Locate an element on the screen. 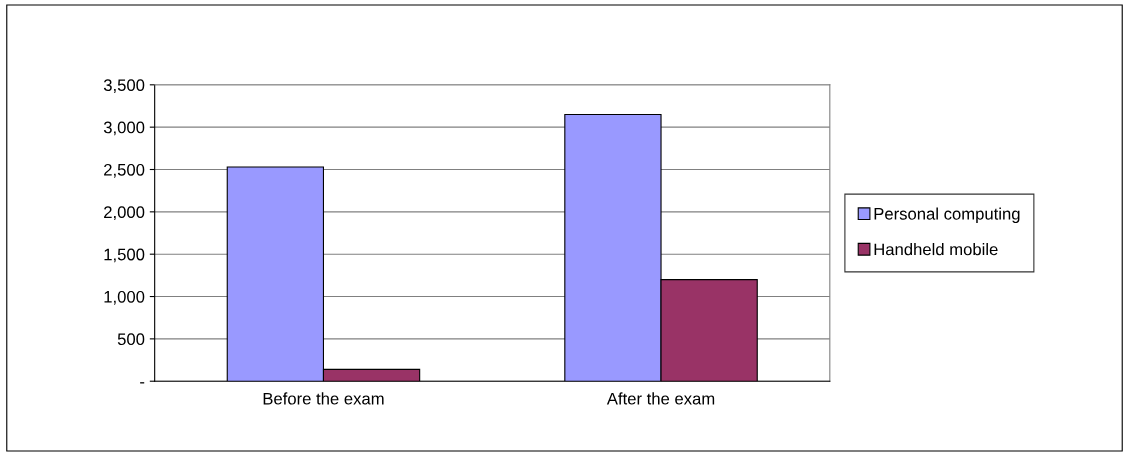 The image size is (1129, 456). legend-label: Handheld mobile is located at coordinates (936, 249).